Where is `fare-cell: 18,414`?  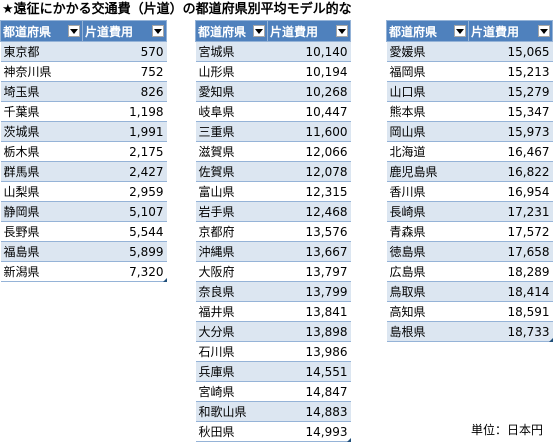 fare-cell: 18,414 is located at coordinates (510, 291).